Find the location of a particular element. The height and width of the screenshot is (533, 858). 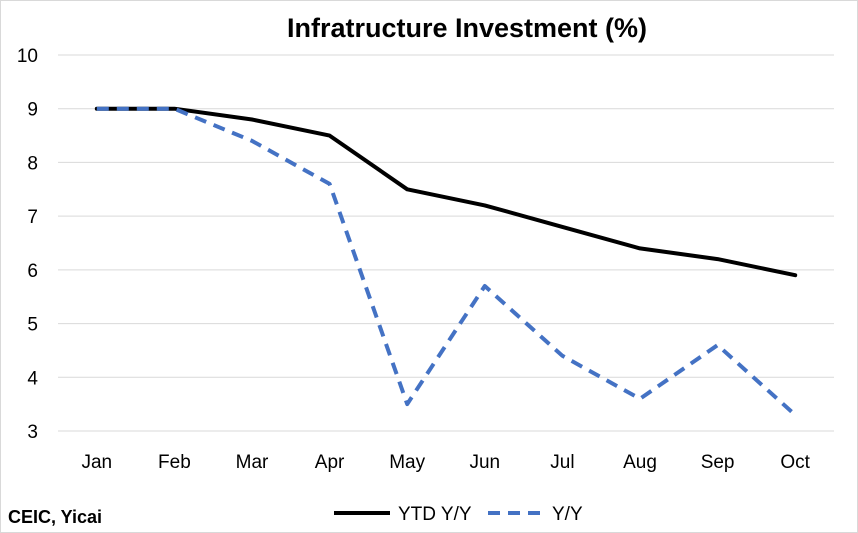

x-tick-label: Jun is located at coordinates (484, 462).